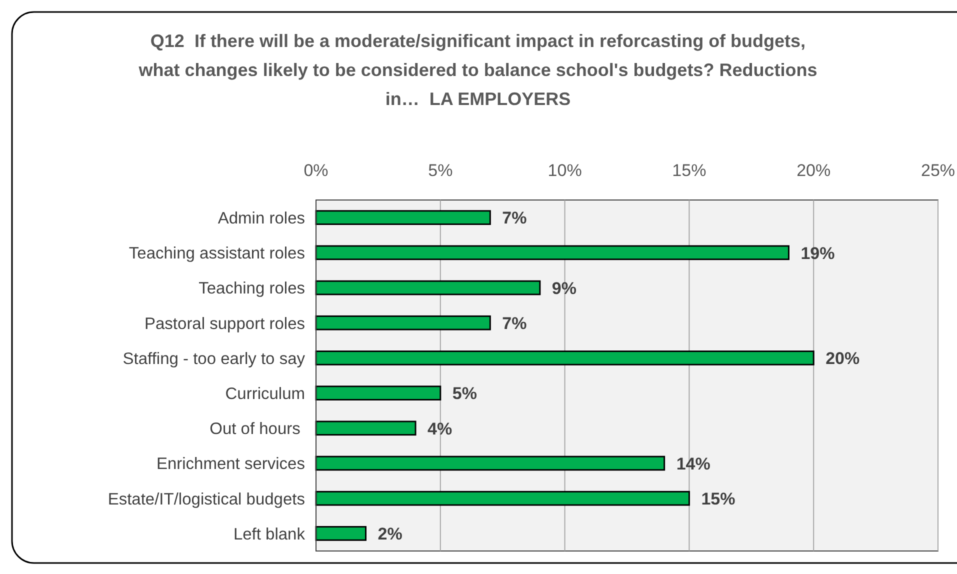 The height and width of the screenshot is (574, 957). What do you see at coordinates (316, 170) in the screenshot?
I see `x-tick-label: 0%` at bounding box center [316, 170].